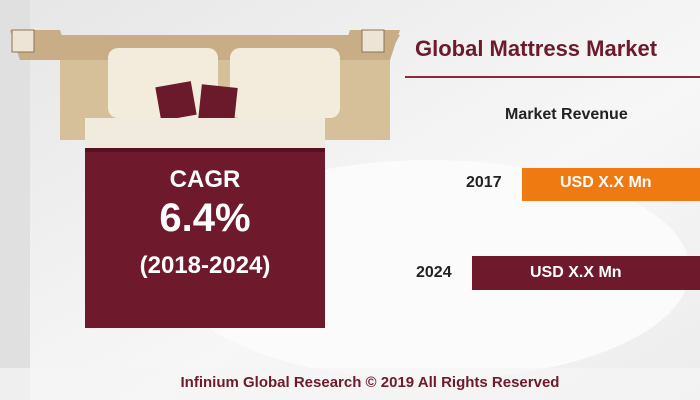  I want to click on cagr-value: 6.4%, so click(205, 218).